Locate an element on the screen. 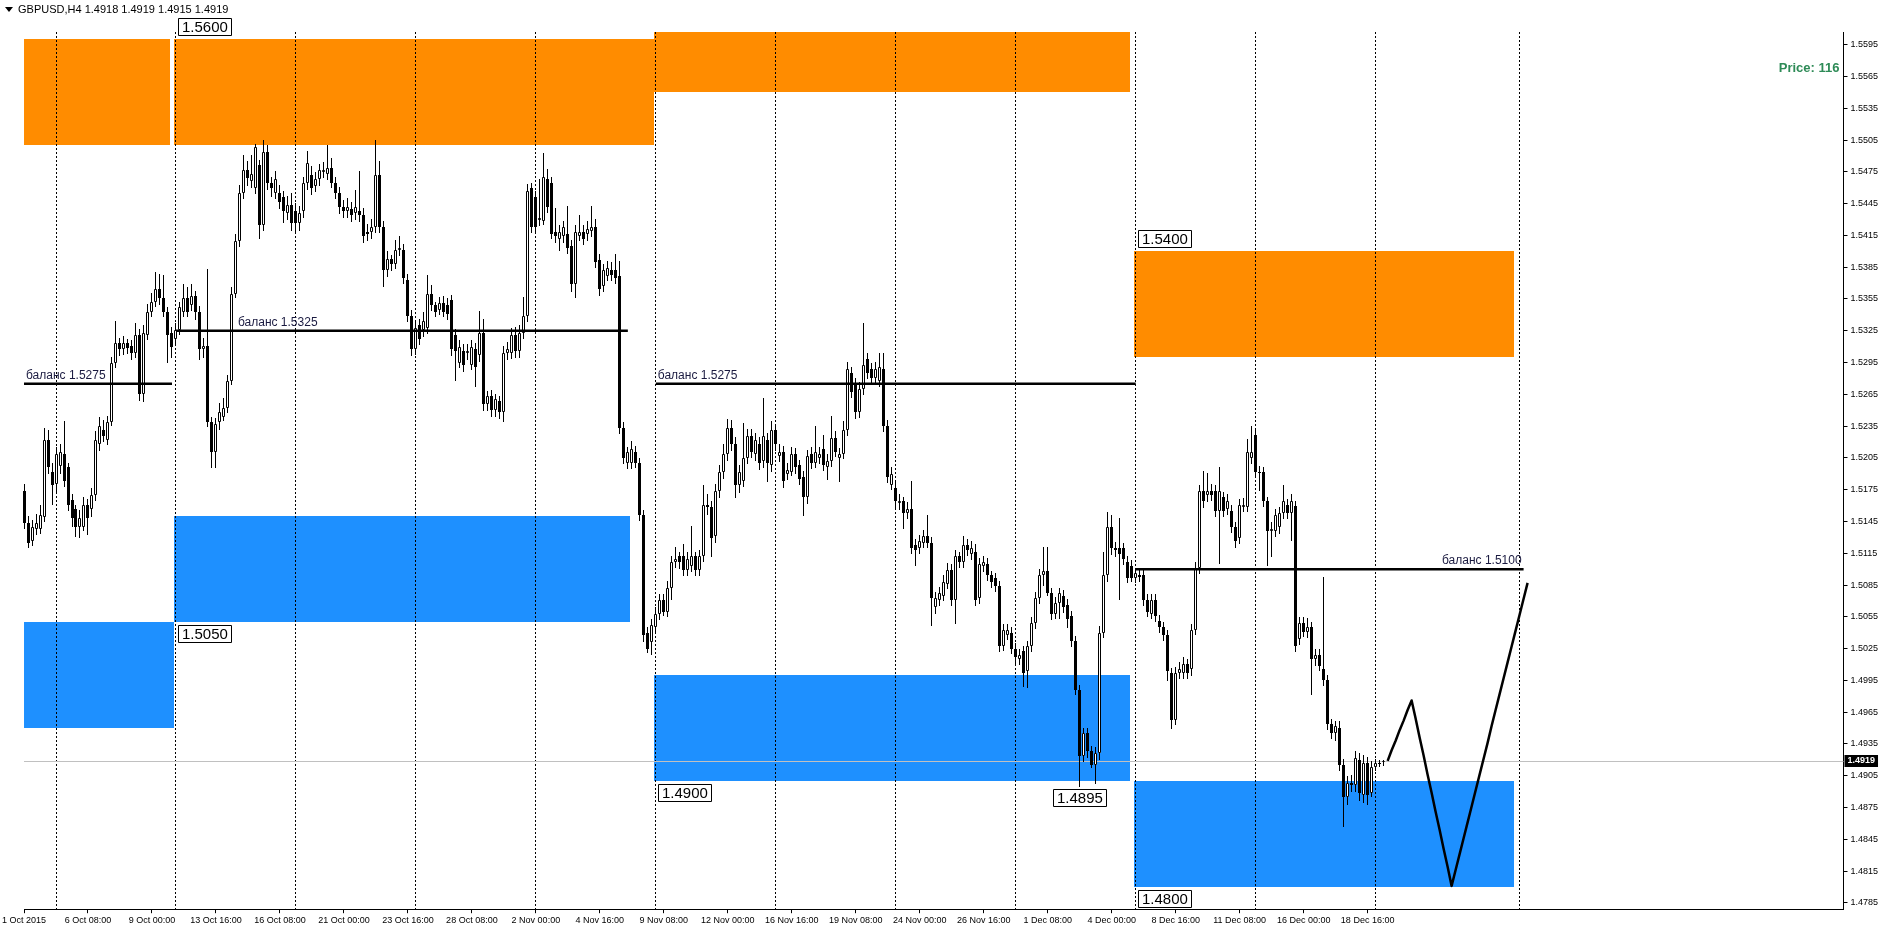  x-tick-label: 16 Dec 00:00 is located at coordinates (1303, 920).